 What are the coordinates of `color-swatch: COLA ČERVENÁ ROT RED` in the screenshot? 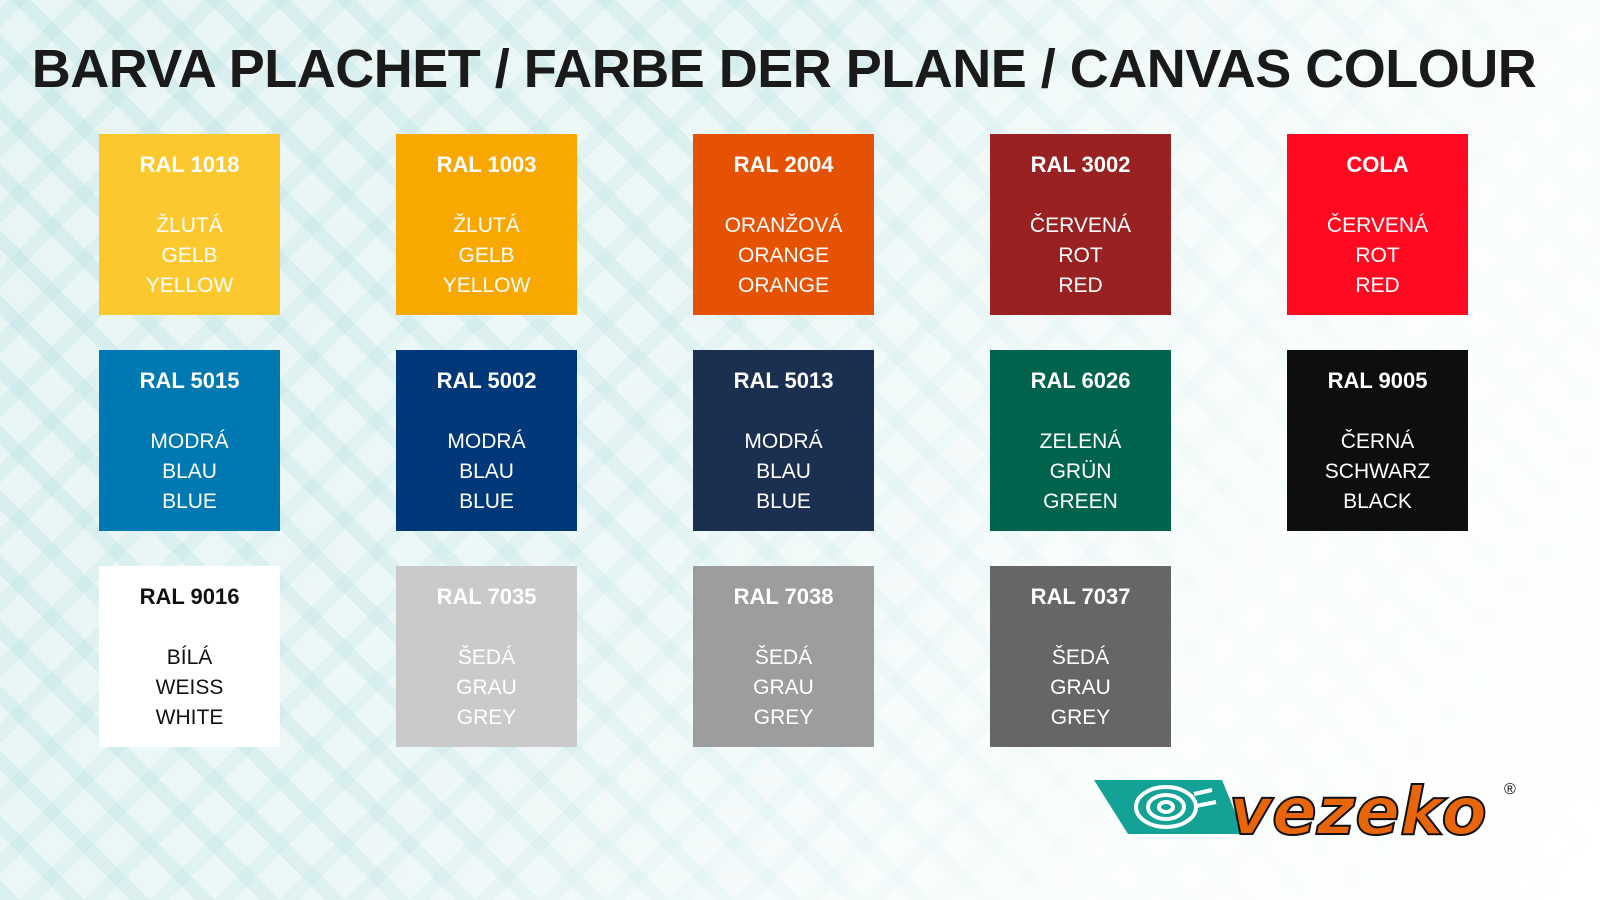 It's located at (1377, 224).